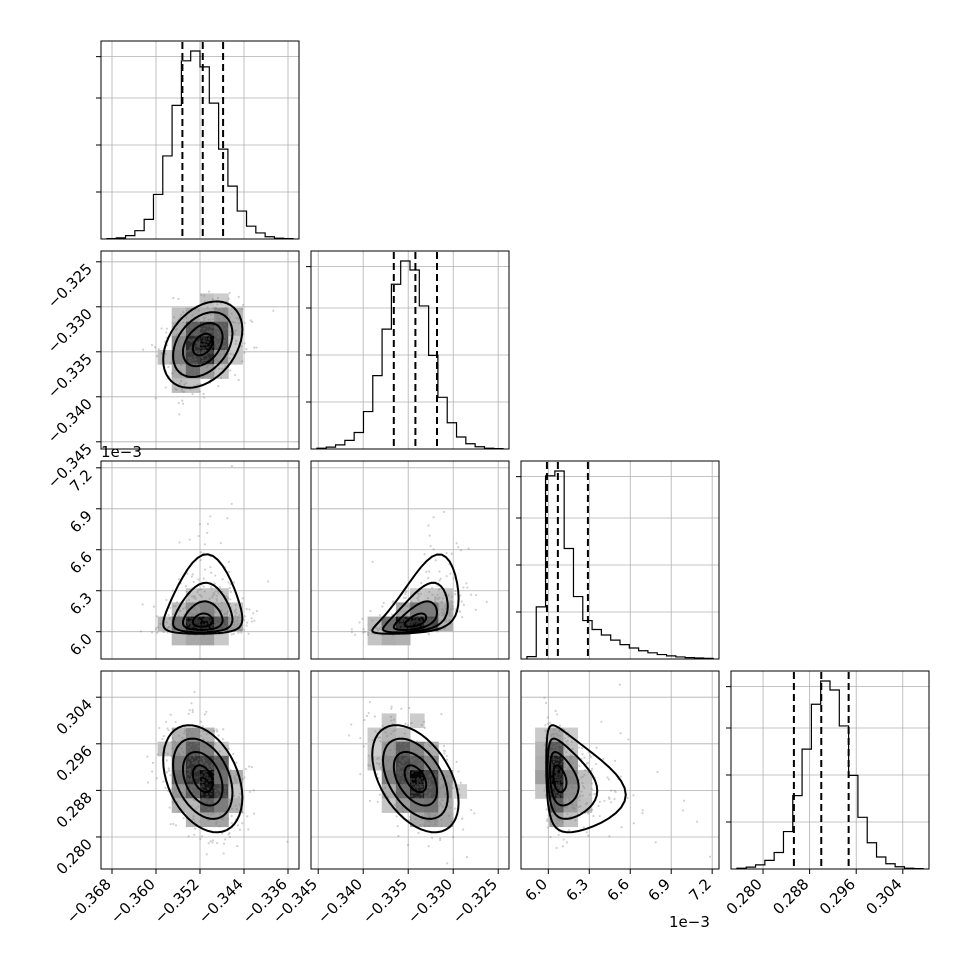 This screenshot has height=970, width=970. What do you see at coordinates (133, 901) in the screenshot?
I see `x-tick-label: −0.360` at bounding box center [133, 901].